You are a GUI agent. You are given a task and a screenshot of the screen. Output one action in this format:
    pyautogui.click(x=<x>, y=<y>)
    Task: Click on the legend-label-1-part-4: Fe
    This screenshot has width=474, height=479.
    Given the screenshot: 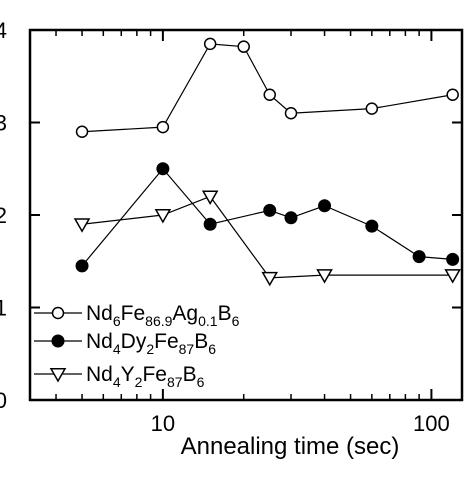 What is the action you would take?
    pyautogui.click(x=166, y=341)
    